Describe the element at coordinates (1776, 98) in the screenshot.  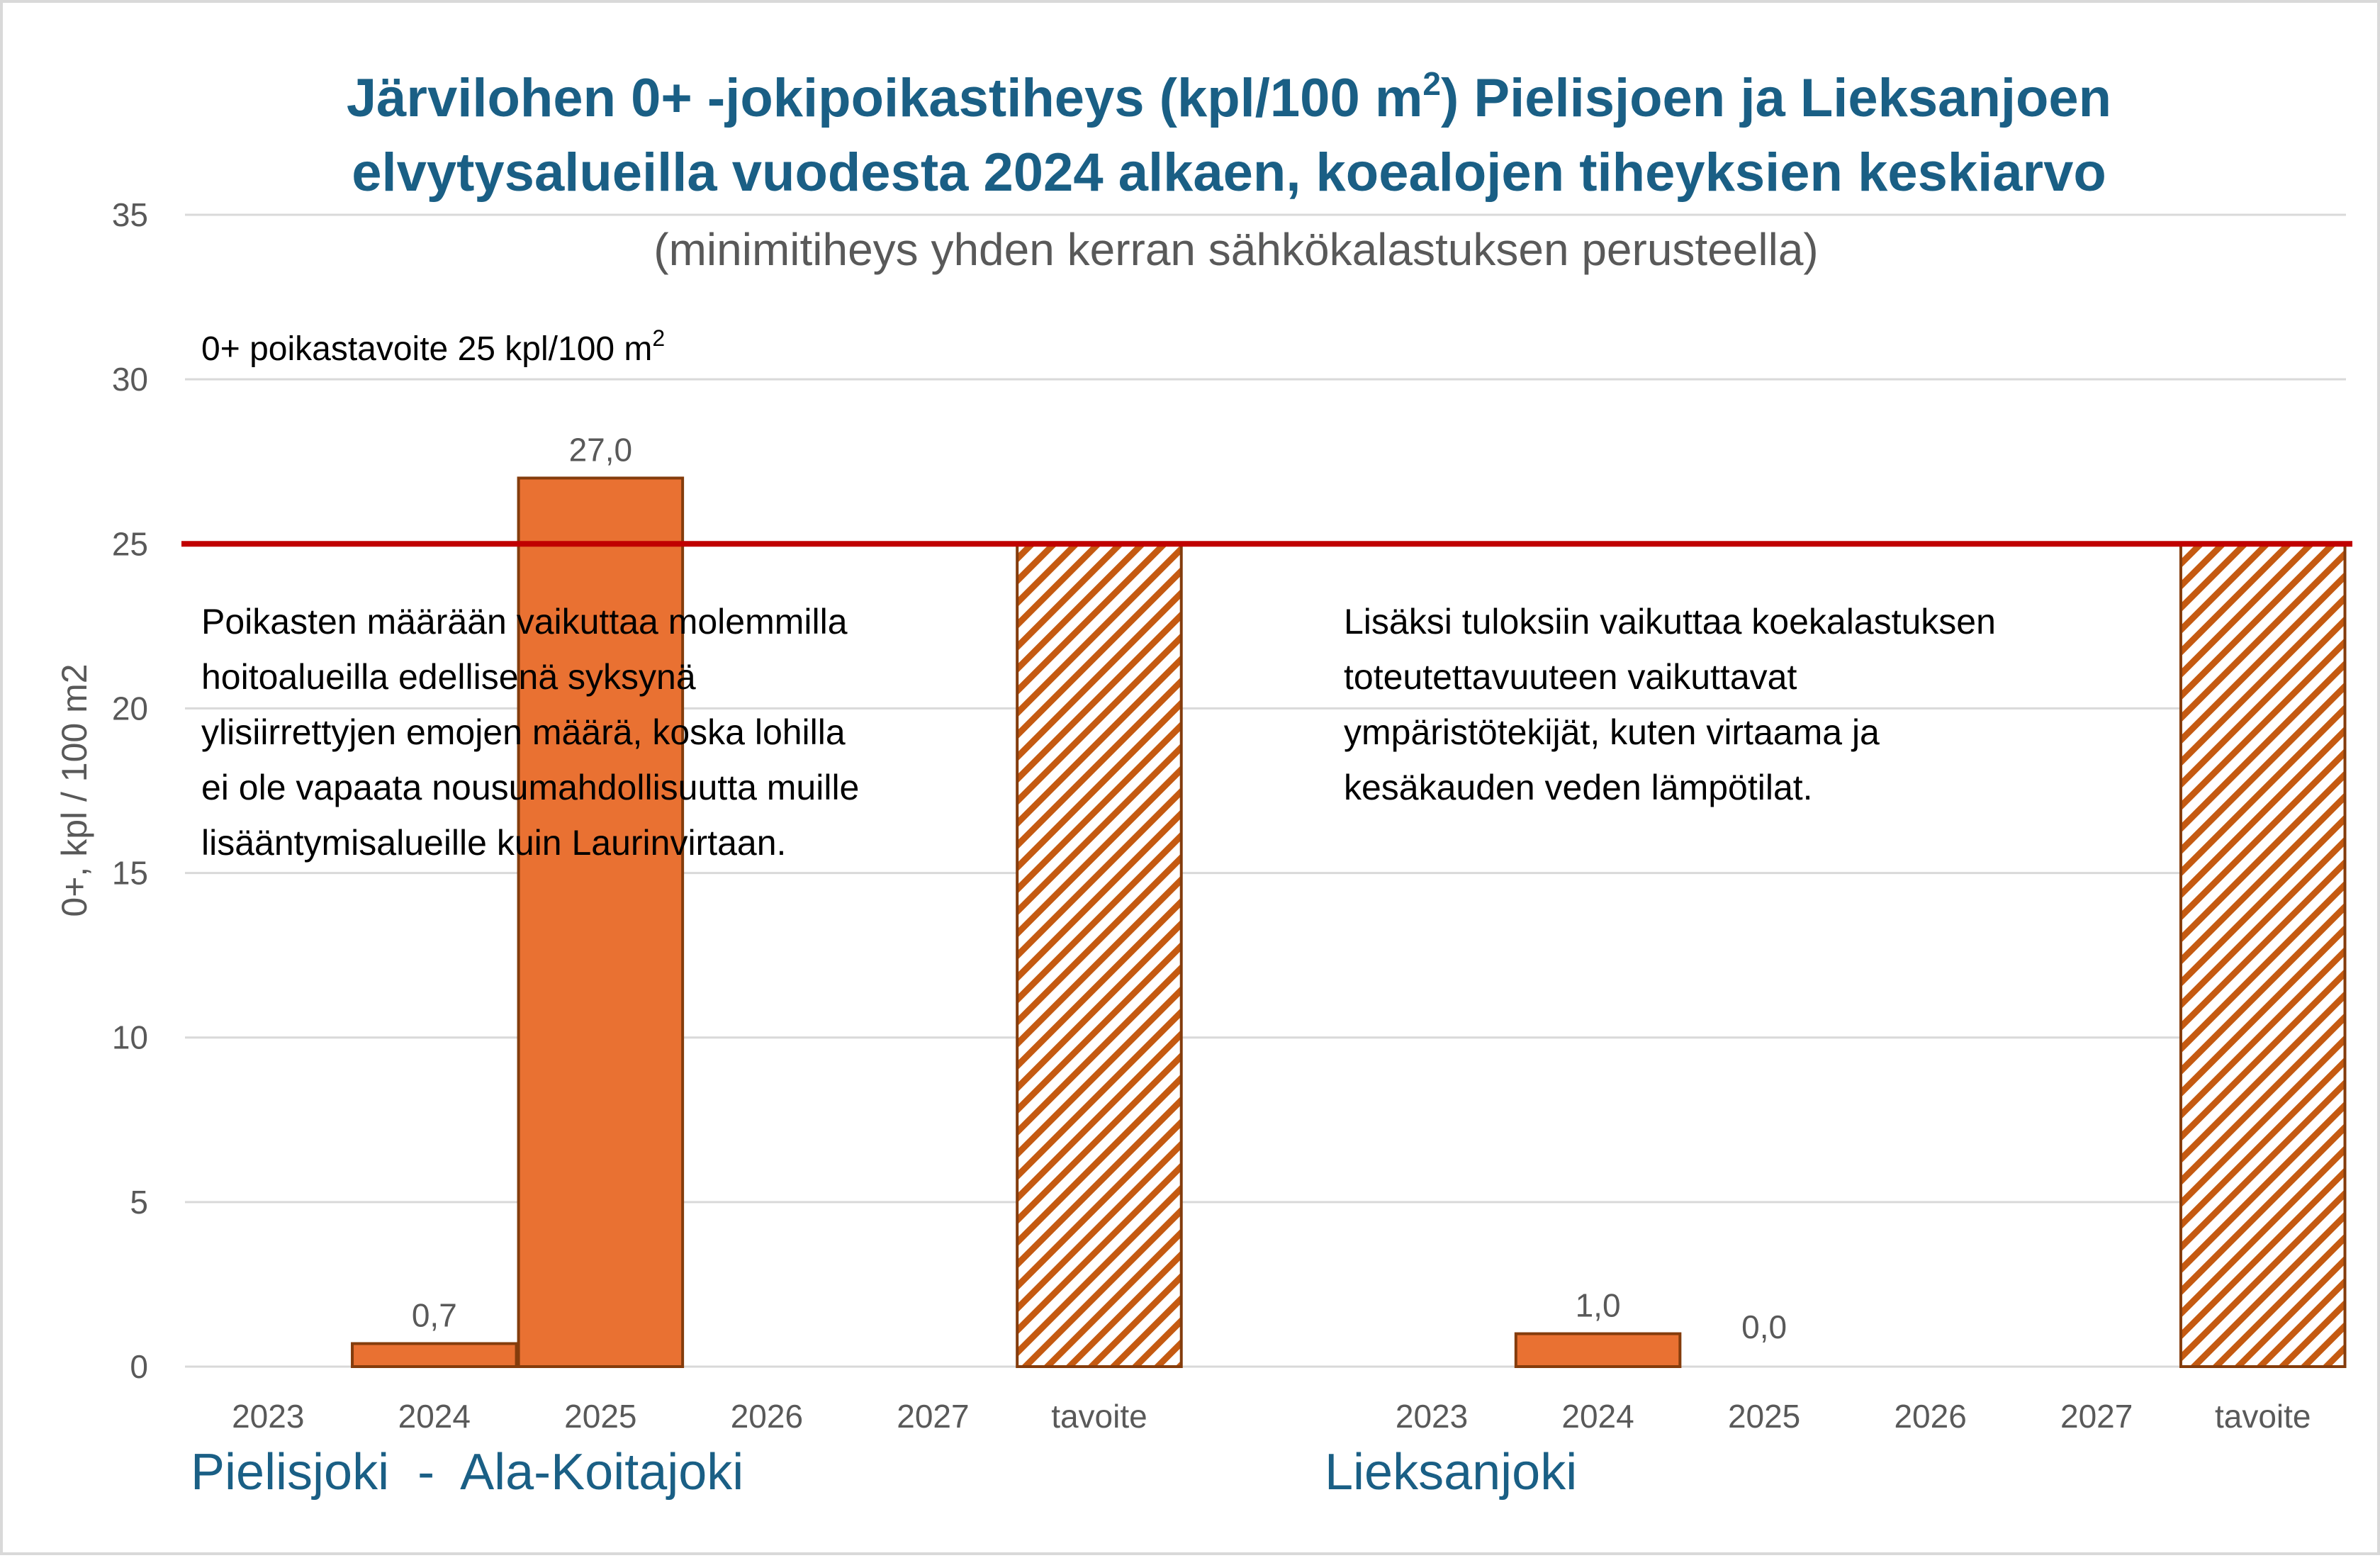
I see `title-line1-end: ) Pielisjoen ja Lieksanjoen` at that location.